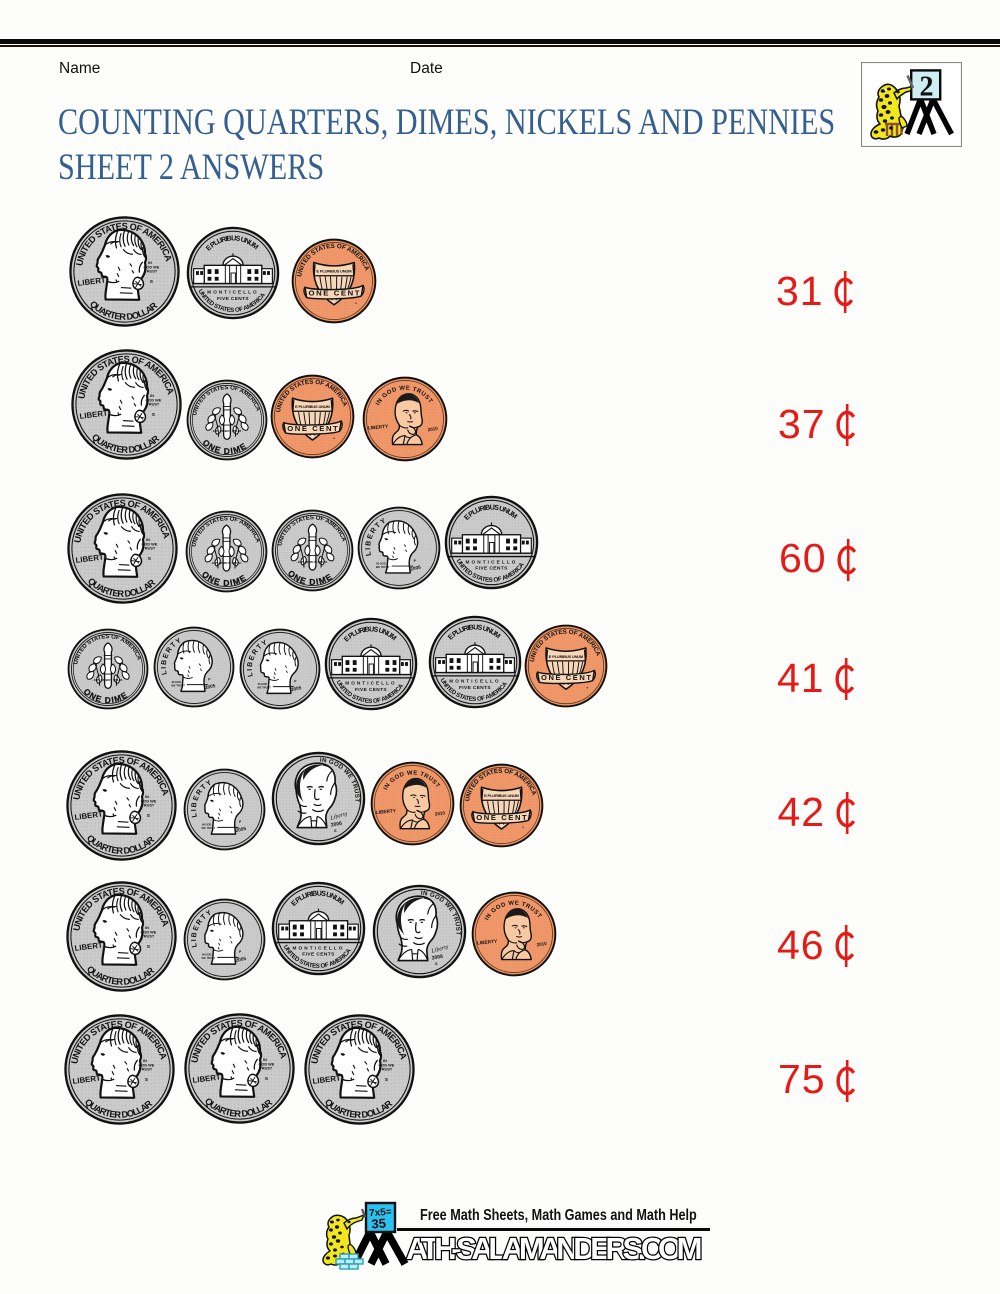  I want to click on svg-text: 35, so click(378, 1224).